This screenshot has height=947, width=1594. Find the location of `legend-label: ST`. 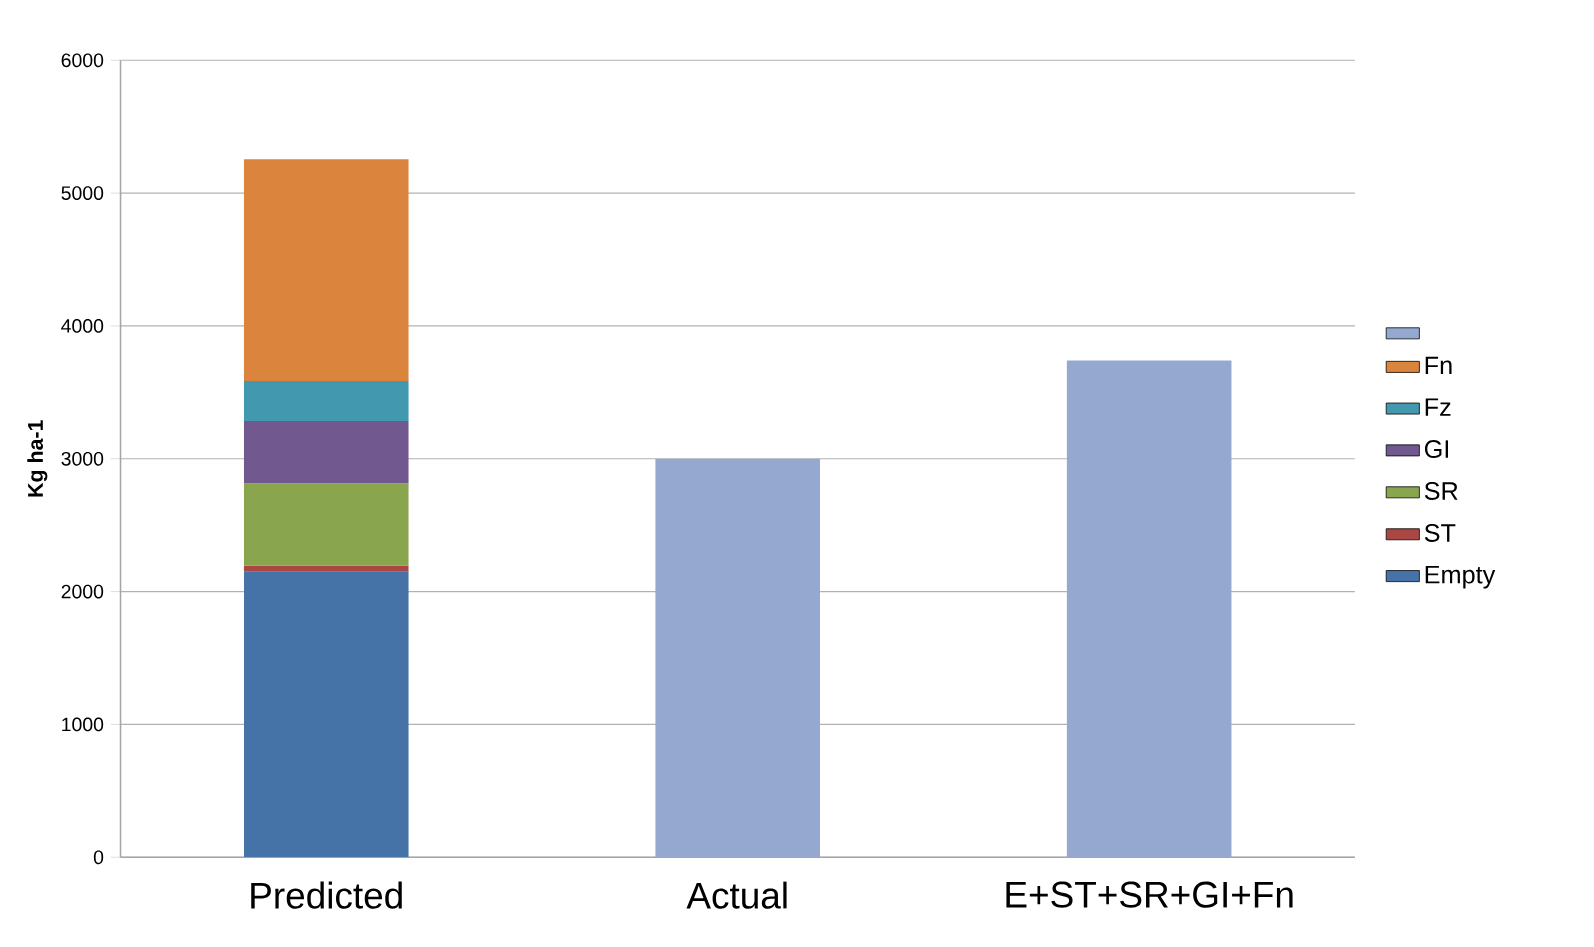

legend-label: ST is located at coordinates (1440, 533).